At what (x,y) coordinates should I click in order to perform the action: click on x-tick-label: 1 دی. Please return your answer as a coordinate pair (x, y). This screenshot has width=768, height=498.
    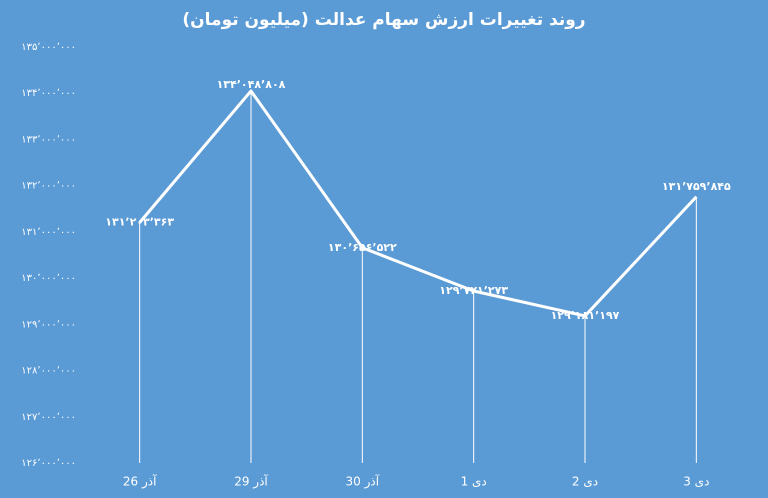
    Looking at the image, I should click on (474, 482).